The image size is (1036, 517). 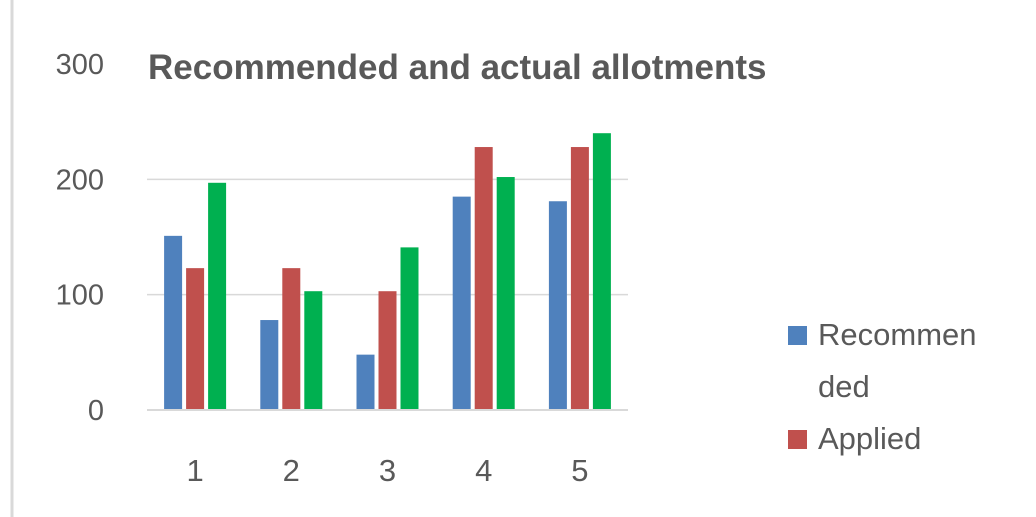 What do you see at coordinates (80, 296) in the screenshot?
I see `y-tick-label: 100` at bounding box center [80, 296].